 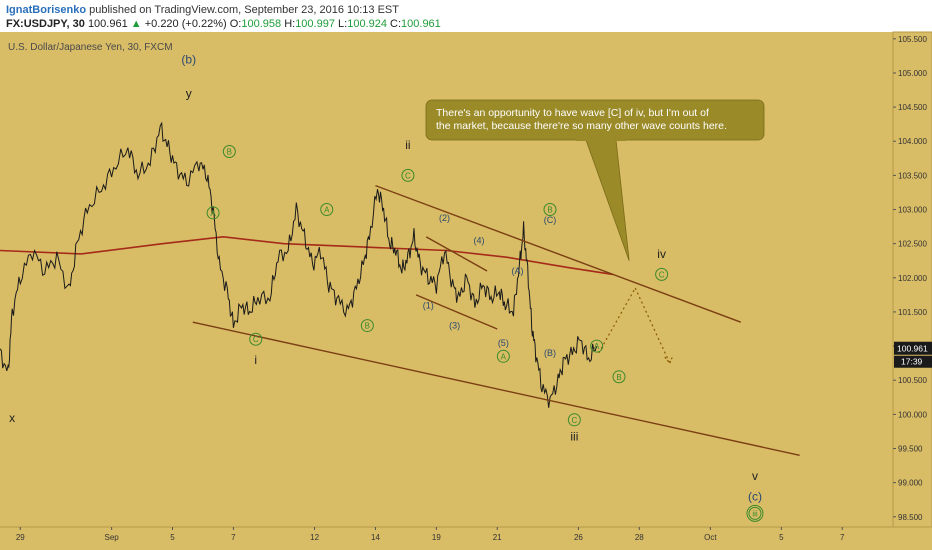 What do you see at coordinates (407, 145) in the screenshot?
I see `wave-label: ii` at bounding box center [407, 145].